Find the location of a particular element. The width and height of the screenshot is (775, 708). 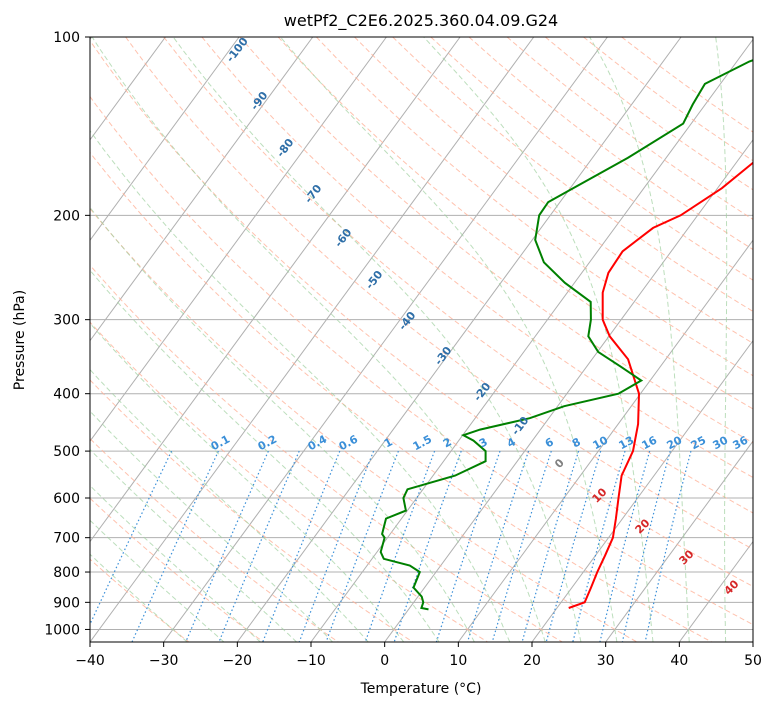

y-tick-label: 300 is located at coordinates (66, 321).